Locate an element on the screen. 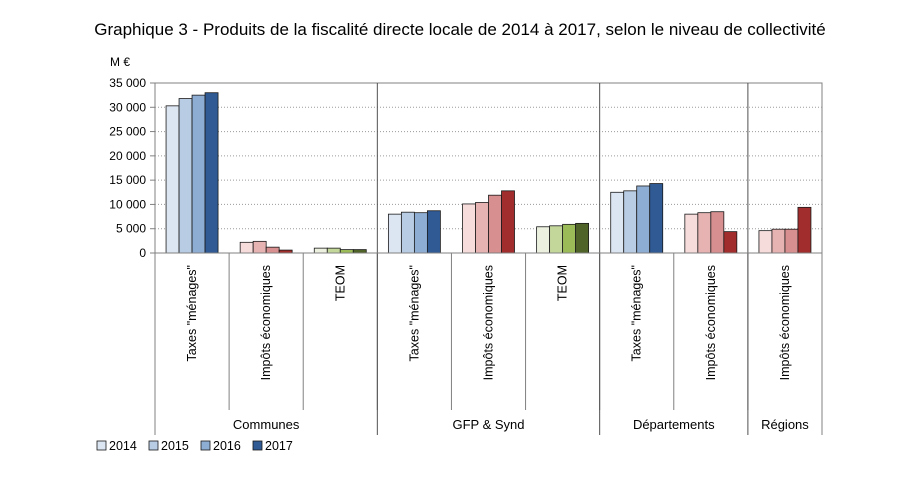  group-label: Départements is located at coordinates (674, 424).